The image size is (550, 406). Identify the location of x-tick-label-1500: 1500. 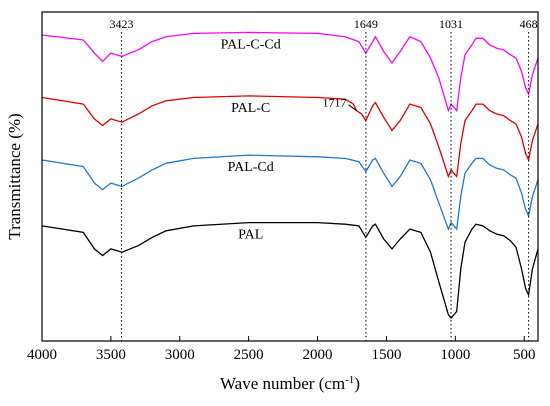
(386, 355).